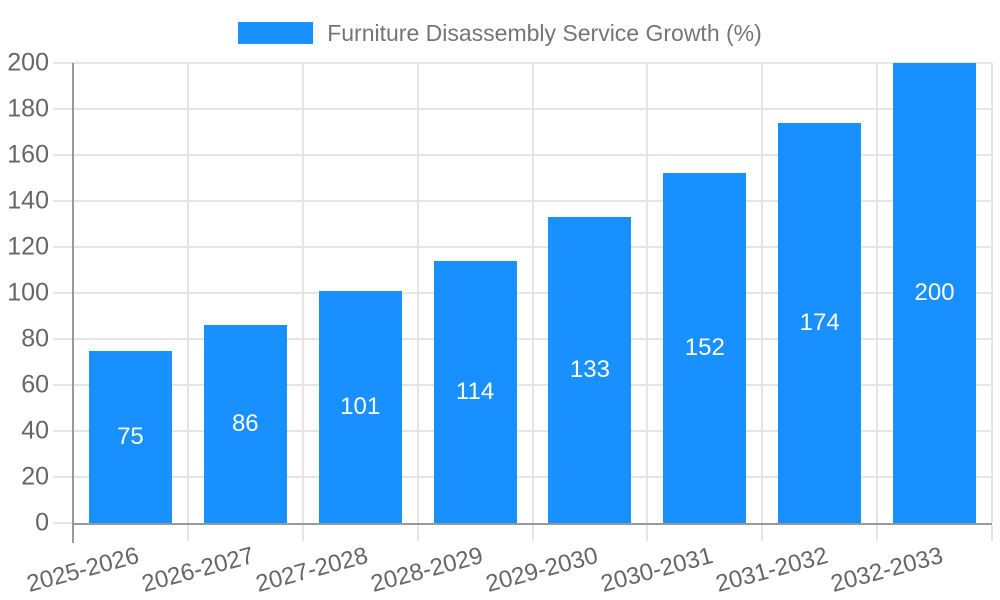 Image resolution: width=1000 pixels, height=600 pixels. I want to click on bar-value-label: 133, so click(589, 370).